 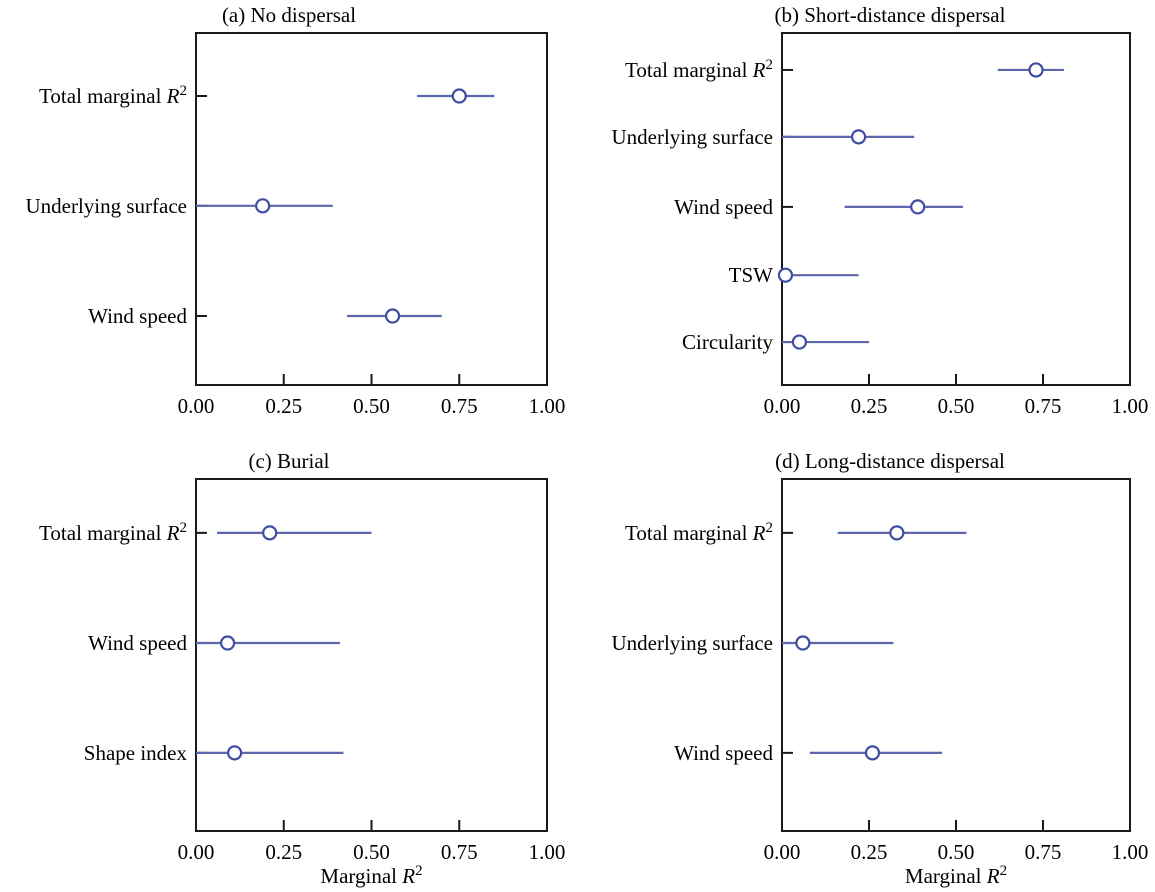 What do you see at coordinates (751, 275) in the screenshot?
I see `category-label: TSW` at bounding box center [751, 275].